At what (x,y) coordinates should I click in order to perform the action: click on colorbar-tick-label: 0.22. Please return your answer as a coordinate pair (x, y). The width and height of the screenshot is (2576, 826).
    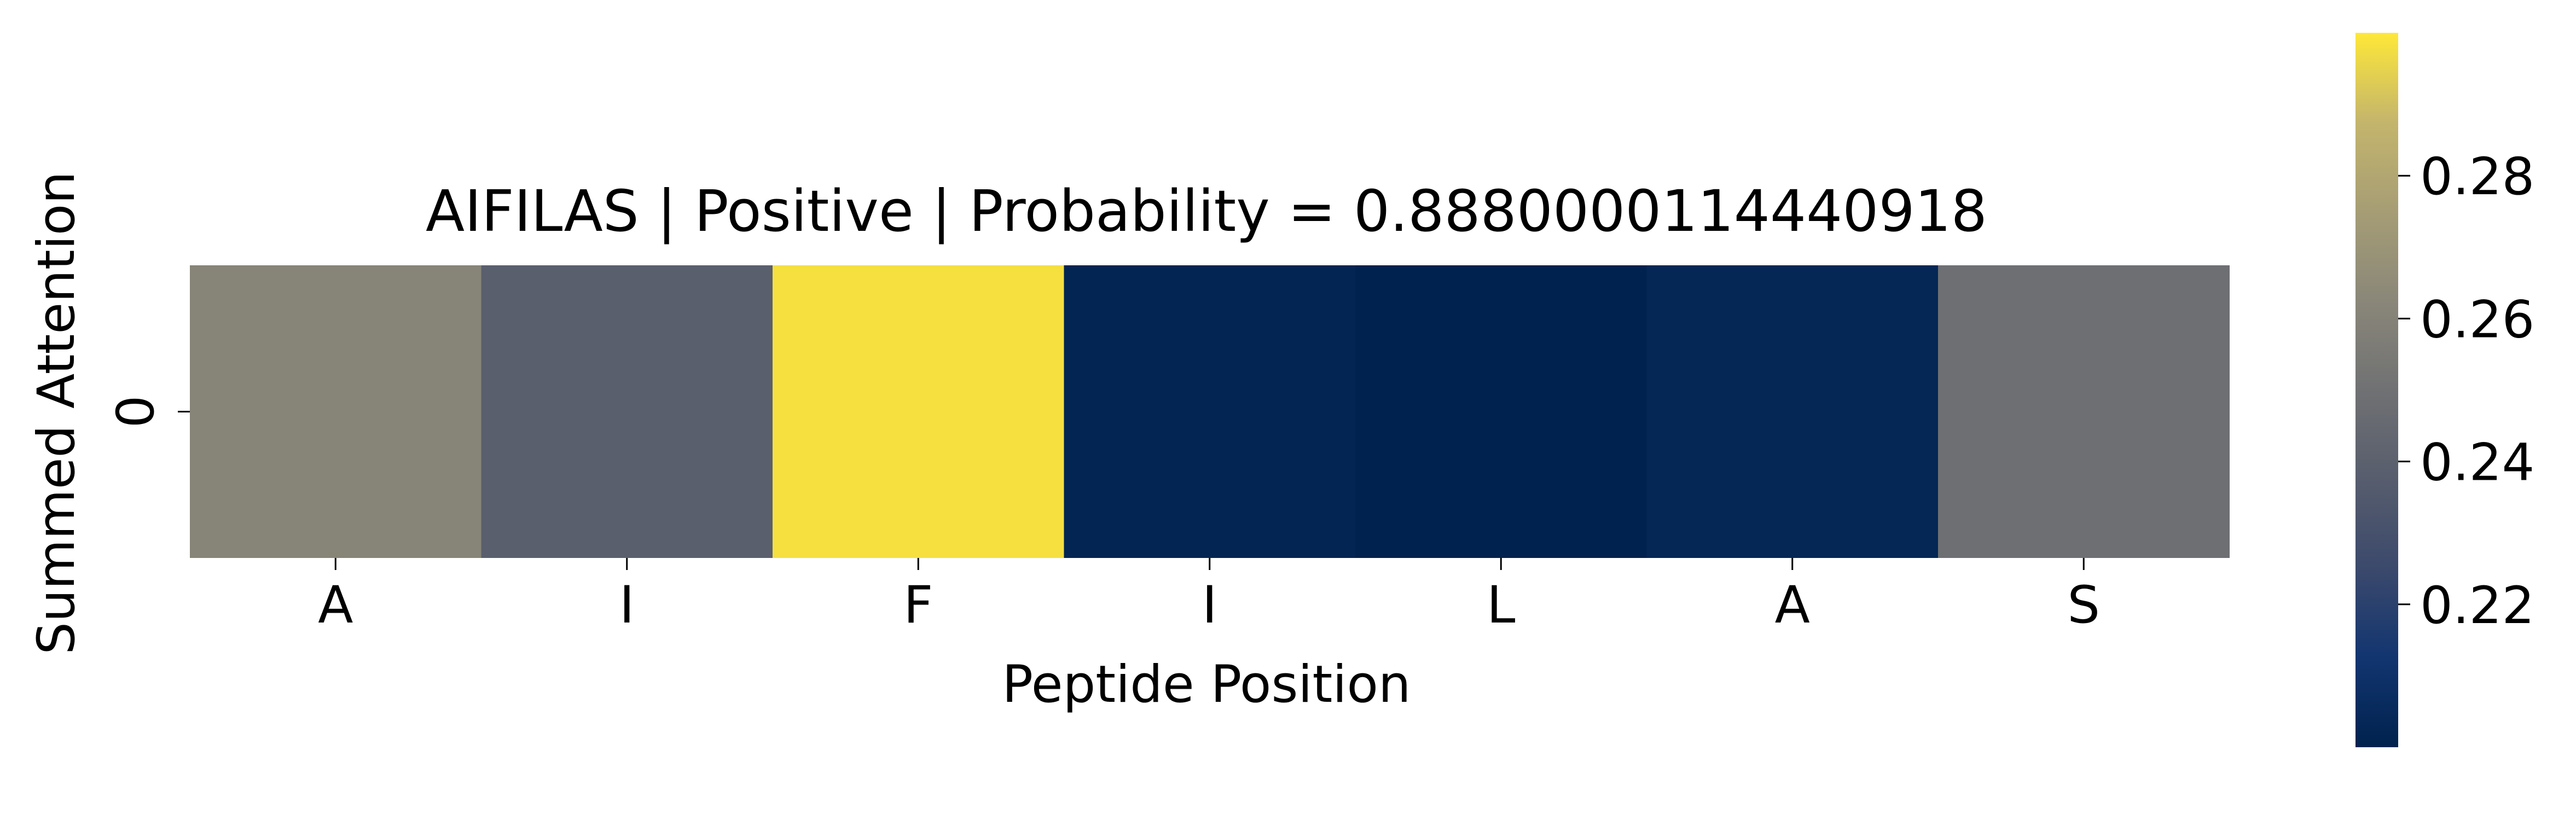
    Looking at the image, I should click on (2477, 606).